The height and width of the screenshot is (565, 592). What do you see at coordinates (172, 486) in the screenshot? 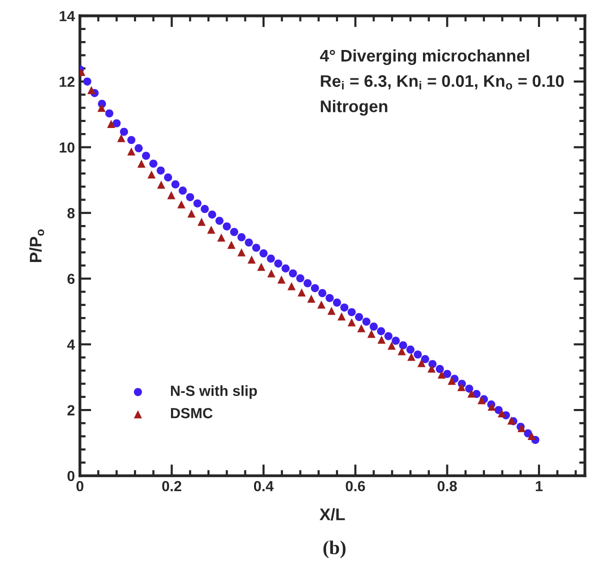
I see `x-tick-label: 0.2` at bounding box center [172, 486].